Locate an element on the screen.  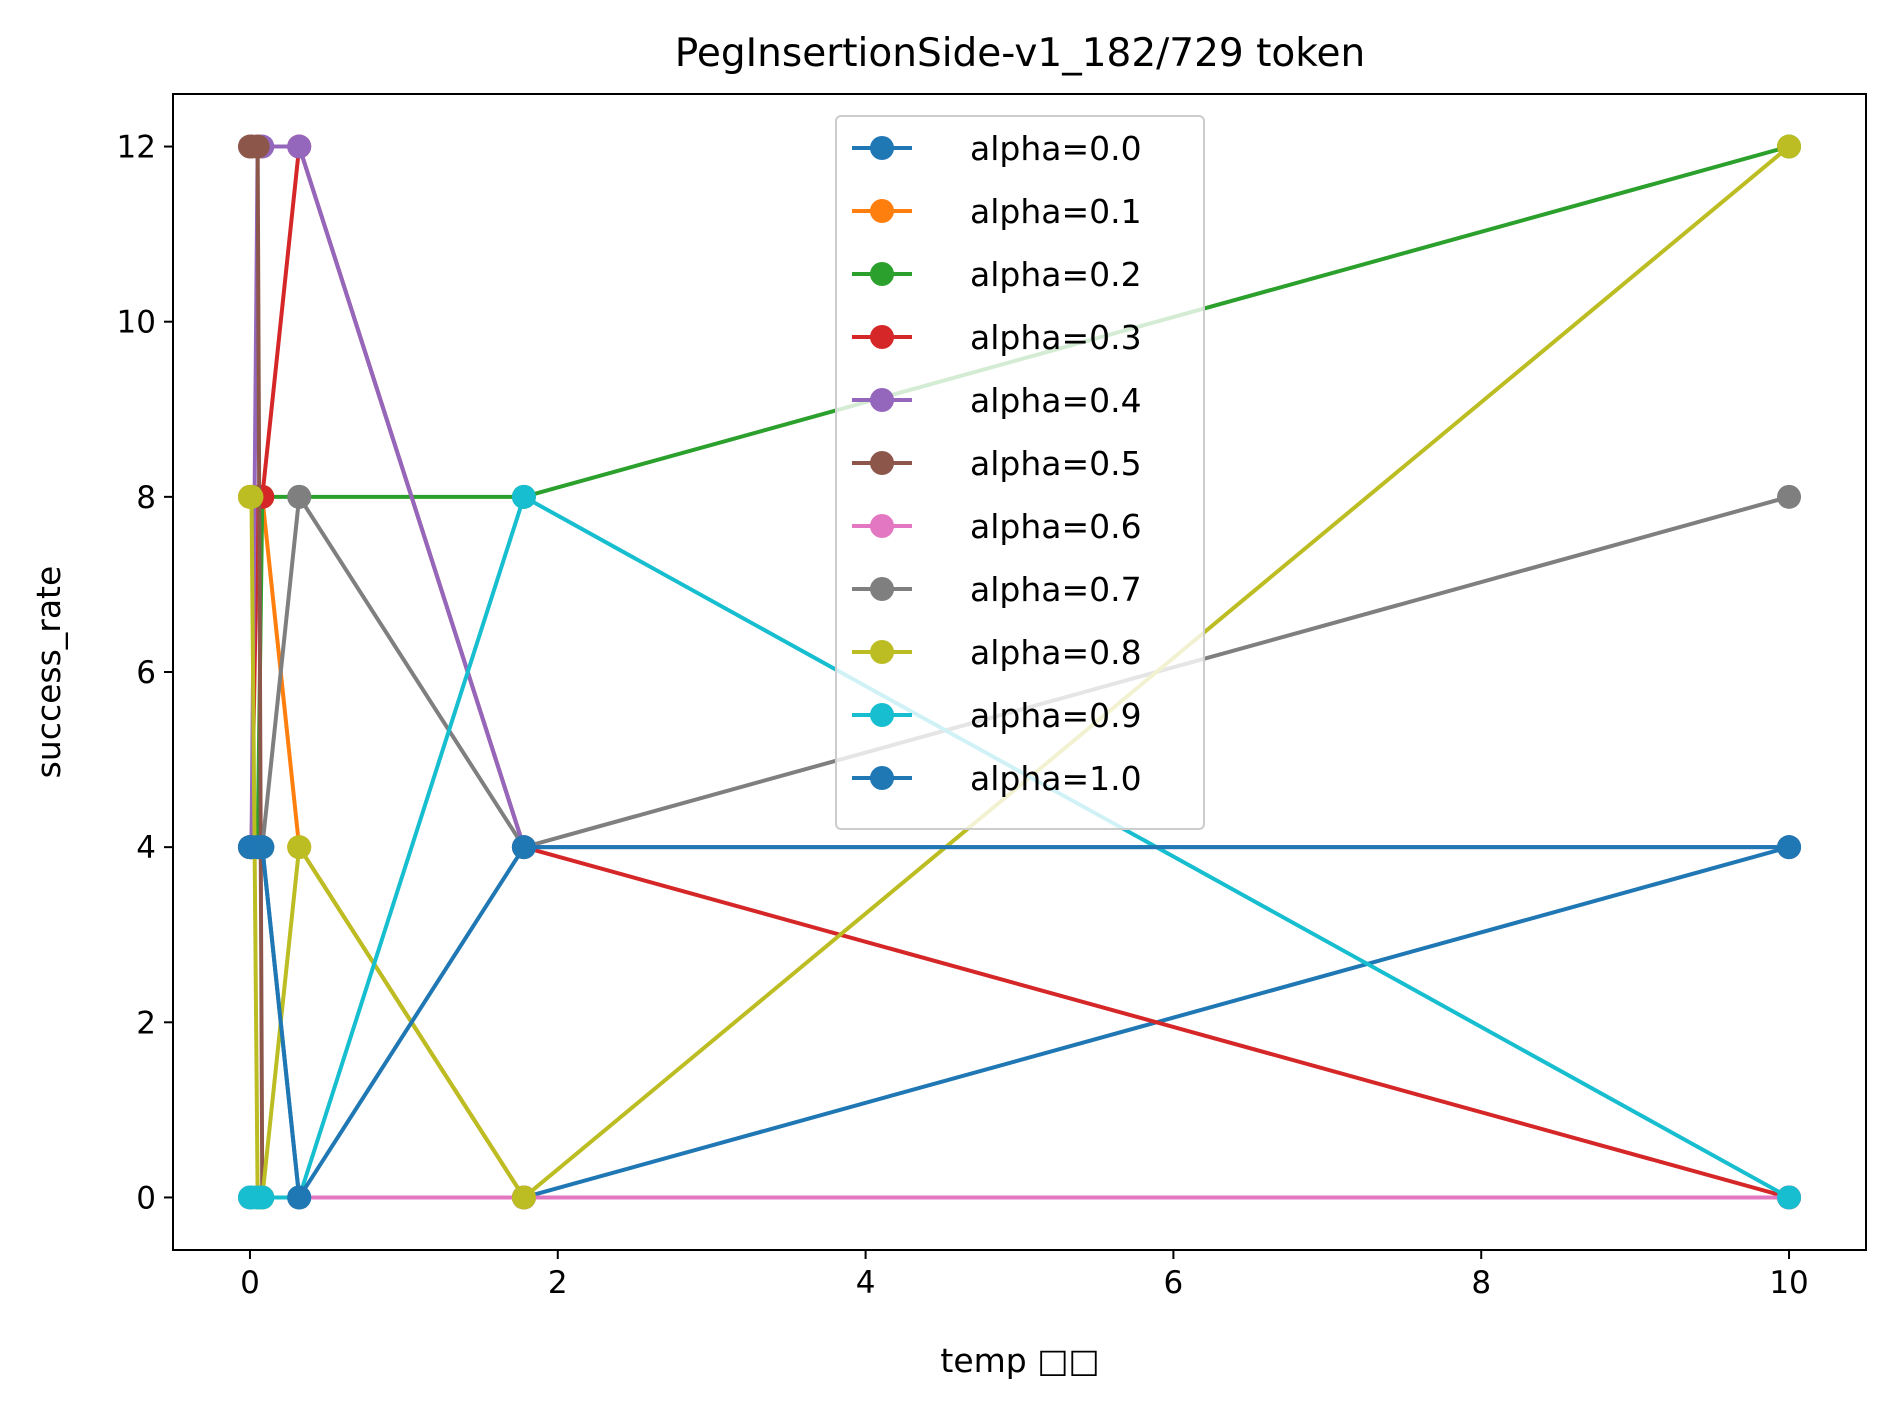
legend-label: alpha=1.0 is located at coordinates (1056, 778).